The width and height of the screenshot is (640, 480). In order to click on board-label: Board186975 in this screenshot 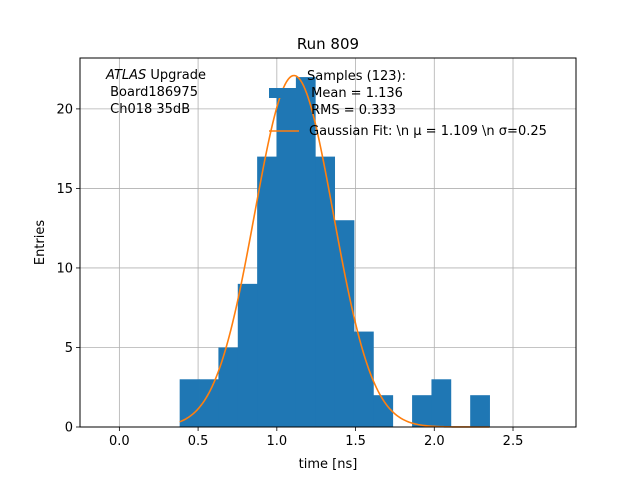, I will do `click(152, 92)`.